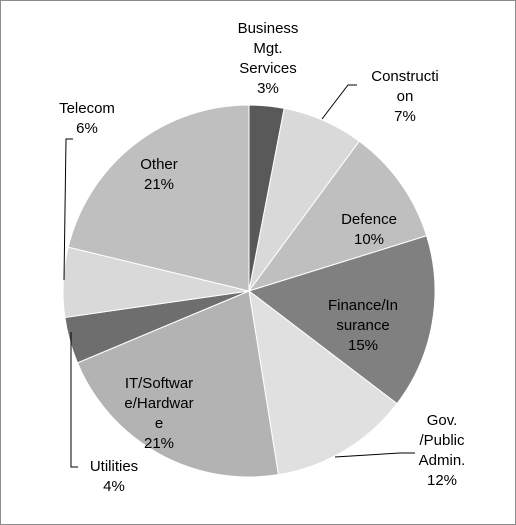 The height and width of the screenshot is (525, 516). I want to click on pie-slice-other, so click(158, 198).